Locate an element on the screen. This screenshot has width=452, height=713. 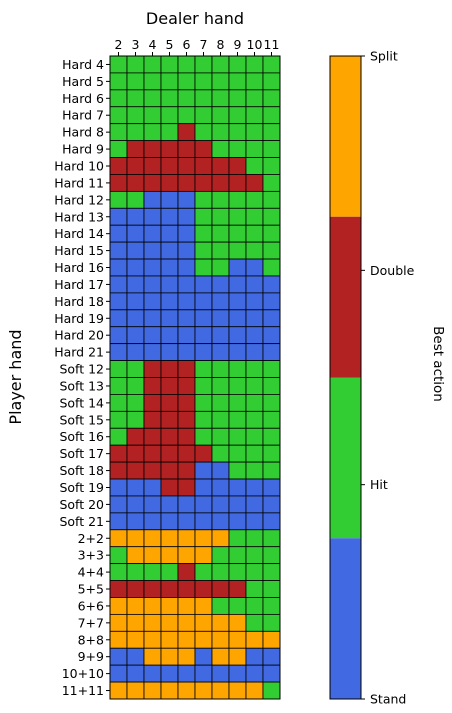
colorbar-tick-label: Hit is located at coordinates (379, 484).